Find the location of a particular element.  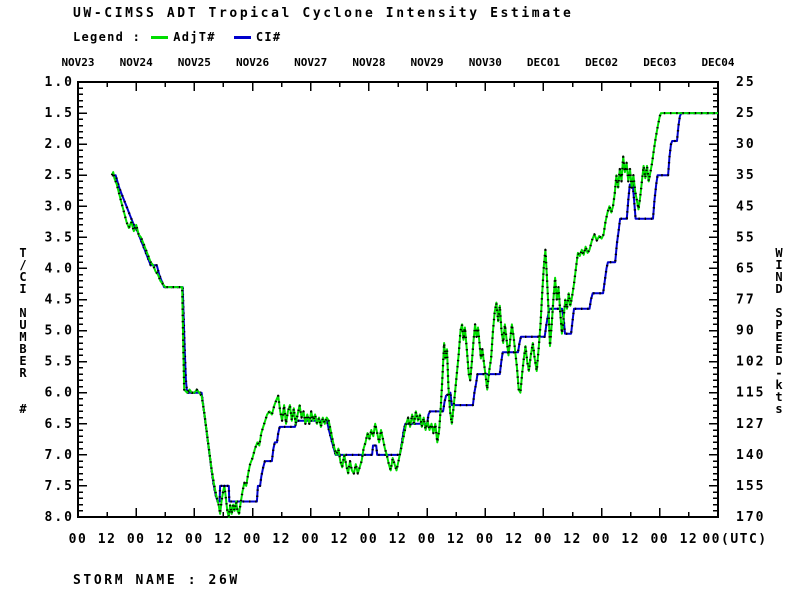

svg-text: 7.0 is located at coordinates (59, 455).